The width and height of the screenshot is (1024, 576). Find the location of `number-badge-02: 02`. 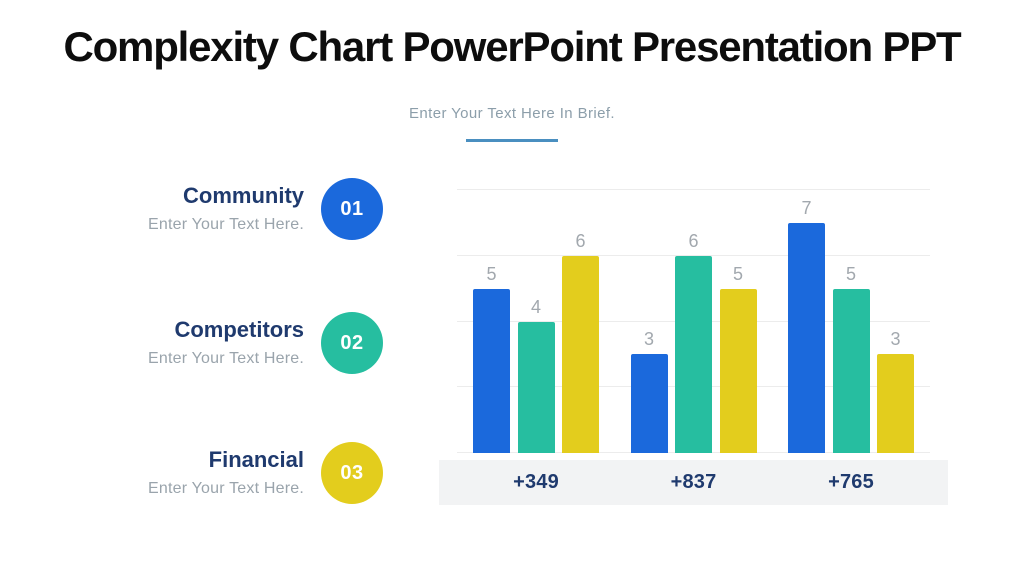

number-badge-02: 02 is located at coordinates (352, 343).